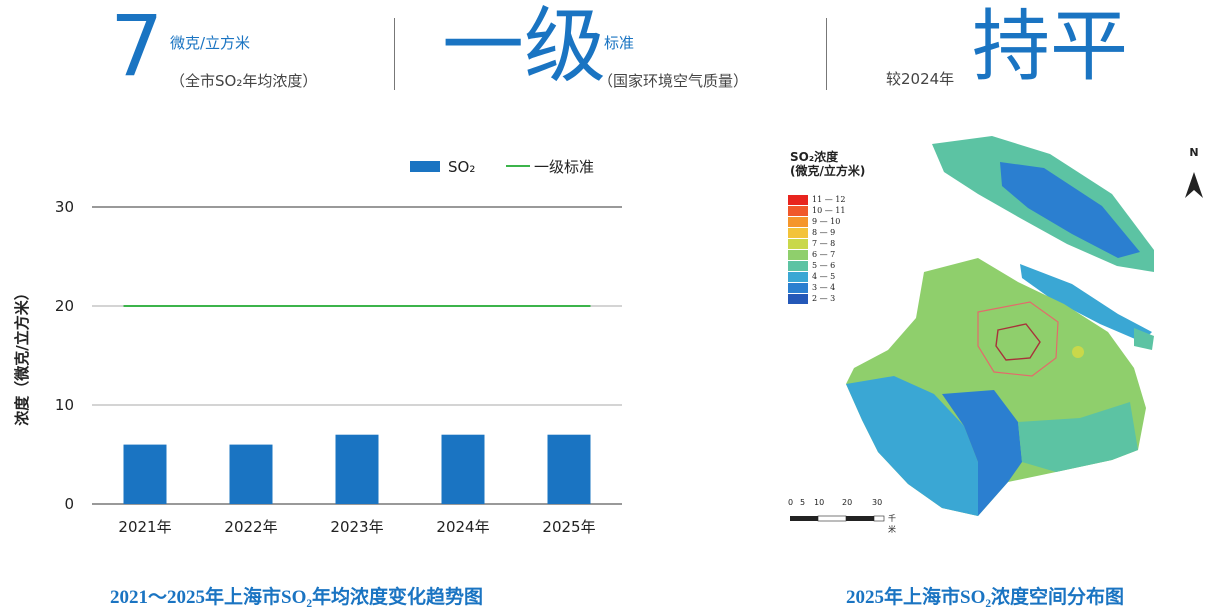 The height and width of the screenshot is (609, 1214). Describe the element at coordinates (819, 502) in the screenshot. I see `map-scale-label: 10` at that location.